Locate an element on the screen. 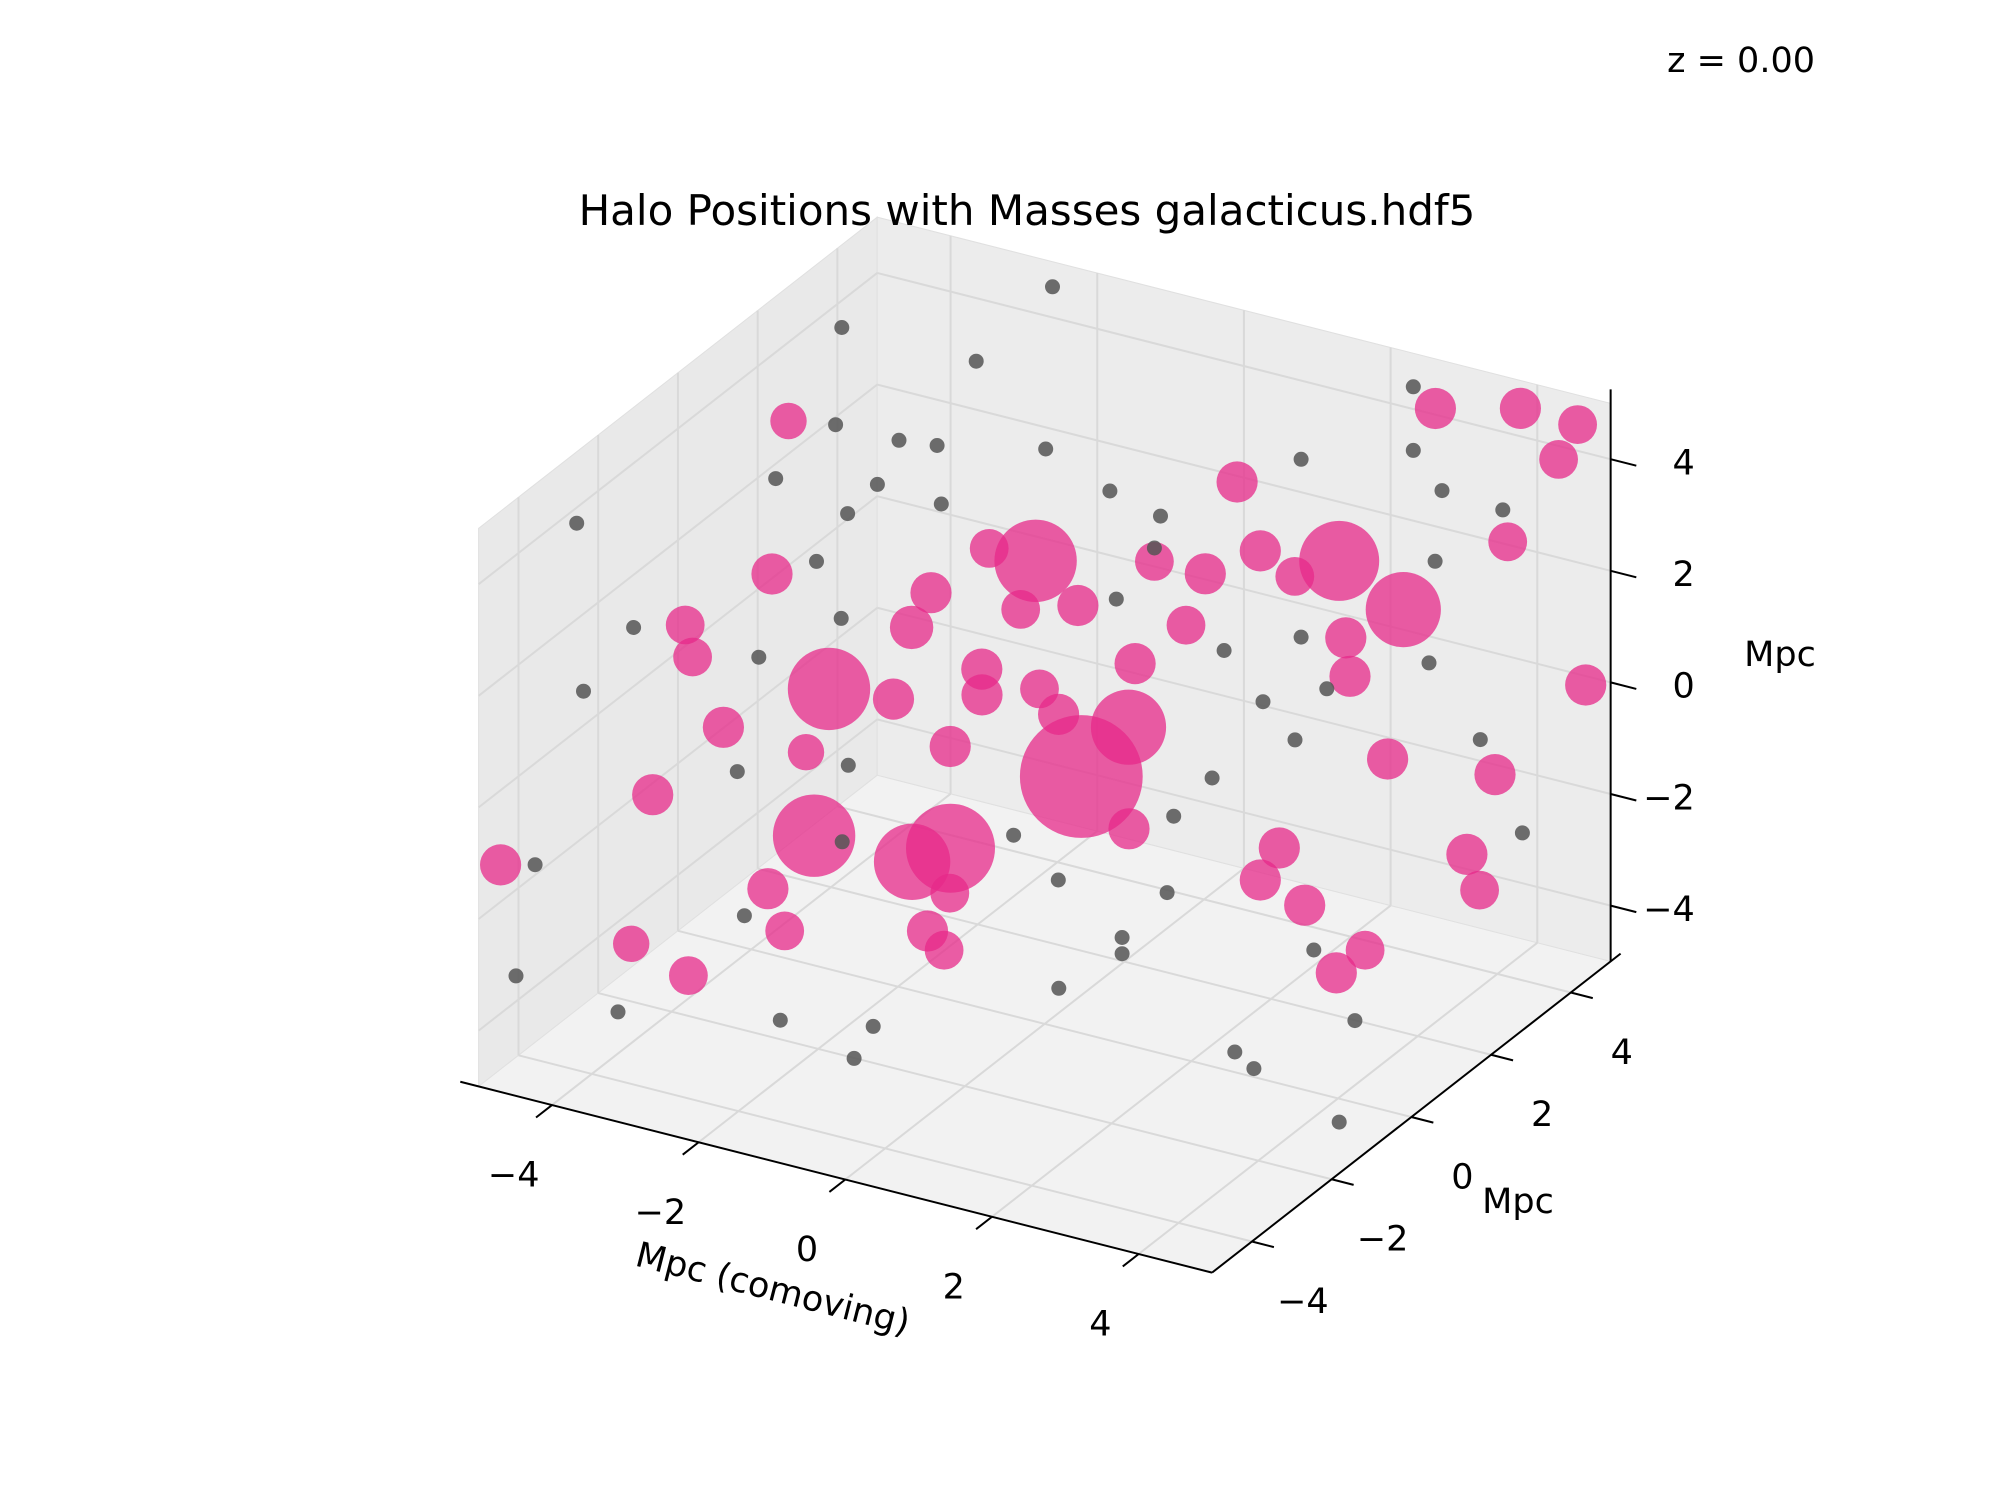 Image resolution: width=2000 pixels, height=1504 pixels. x-axis-line is located at coordinates (836, 1177).